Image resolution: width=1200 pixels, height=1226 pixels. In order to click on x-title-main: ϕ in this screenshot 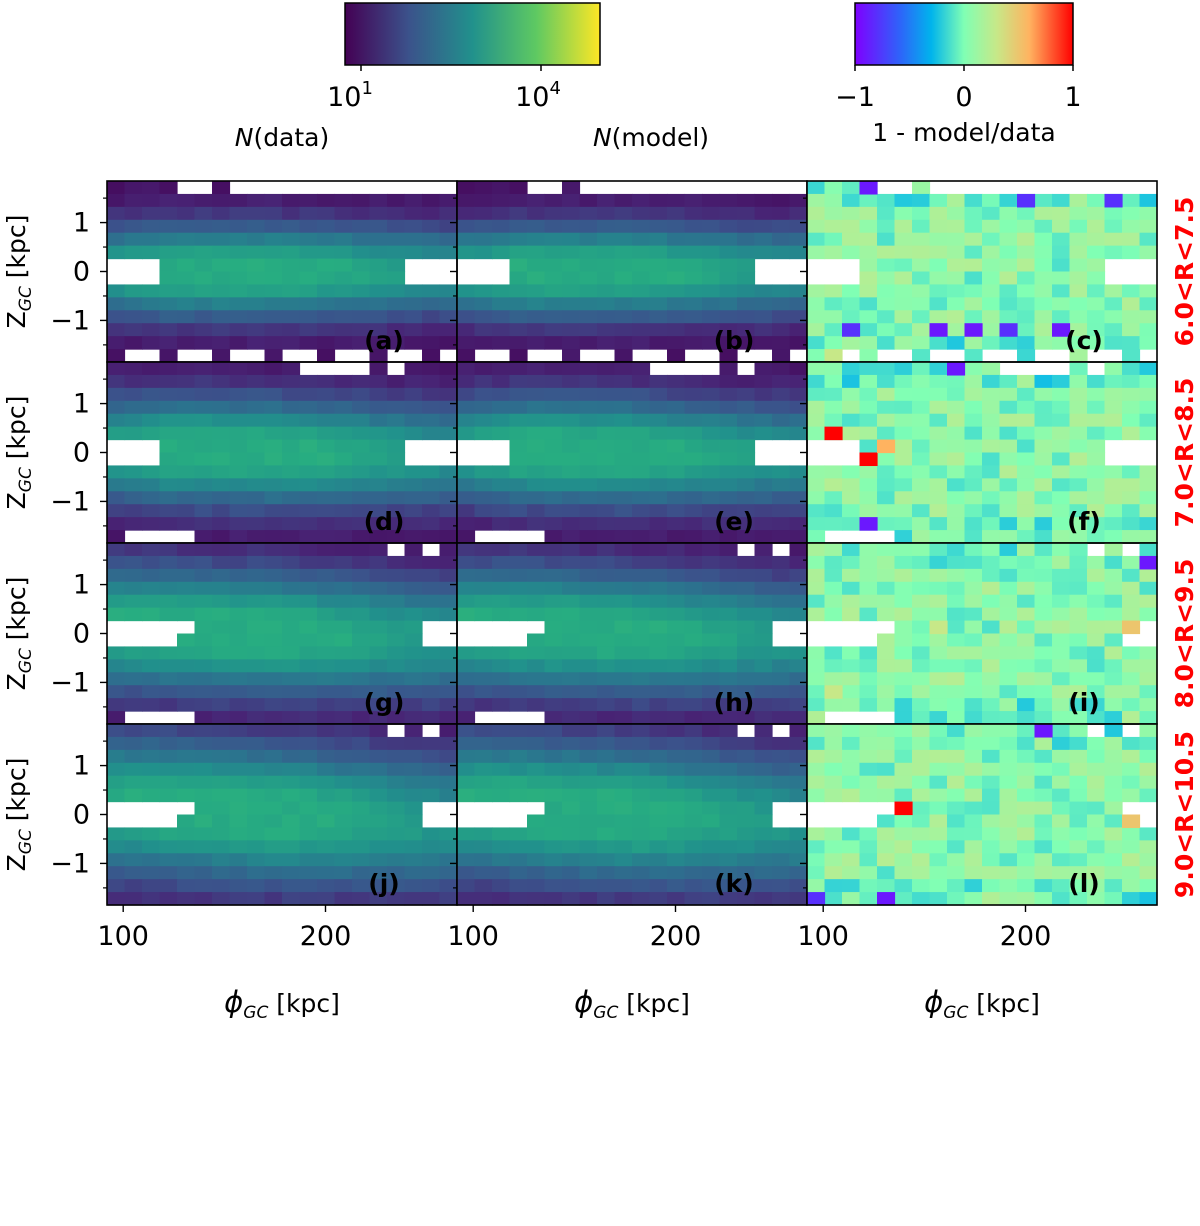, I will do `click(583, 1002)`.